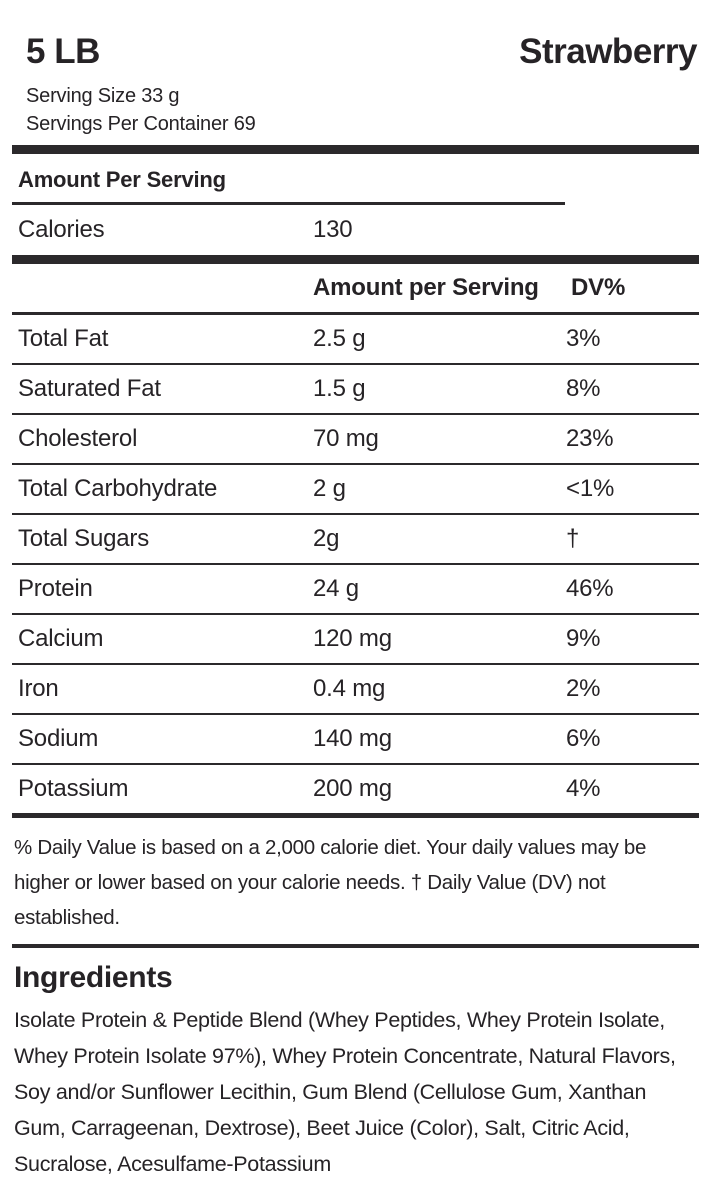 The height and width of the screenshot is (1192, 710). What do you see at coordinates (355, 230) in the screenshot?
I see `calories-row: Calories 130` at bounding box center [355, 230].